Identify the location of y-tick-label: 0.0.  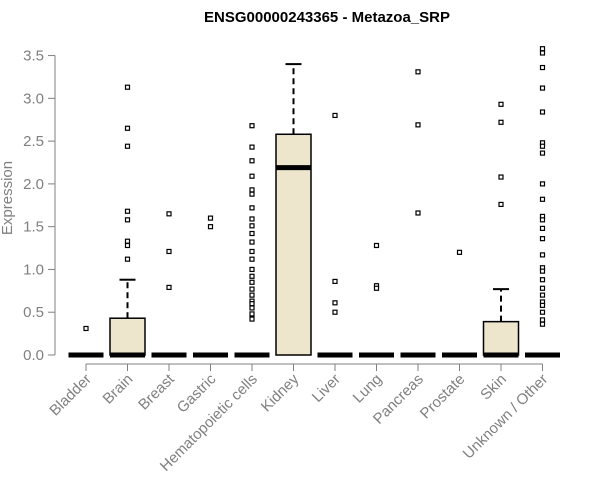
(33, 355).